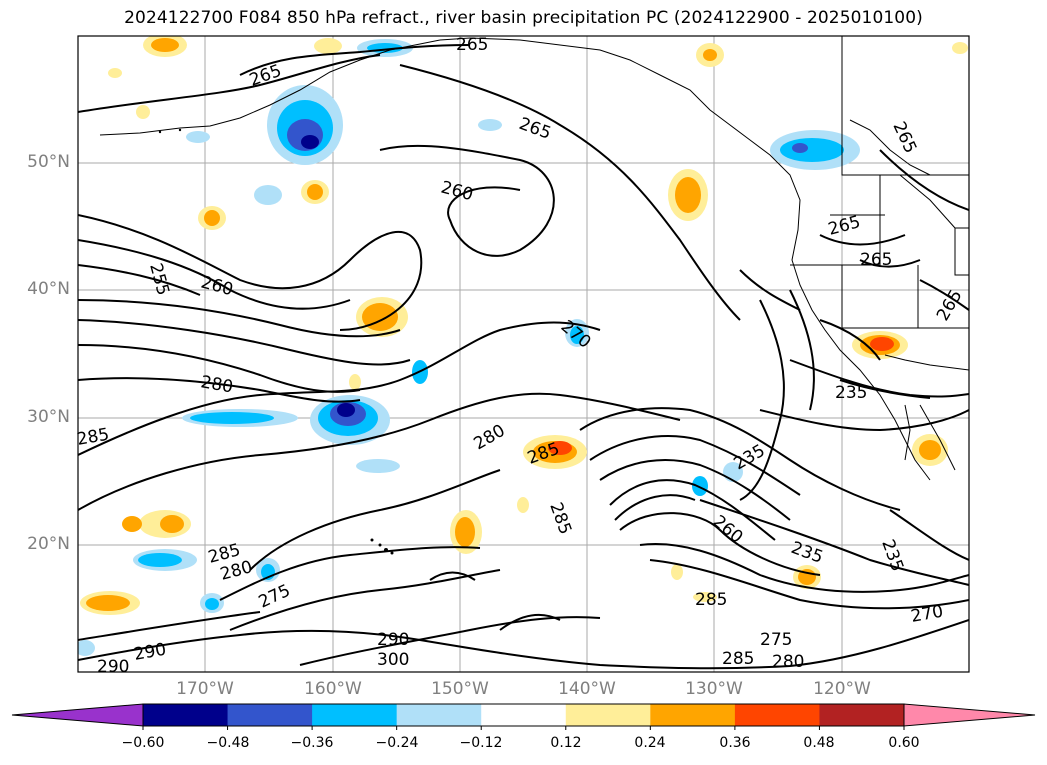 This screenshot has width=1047, height=765. Describe the element at coordinates (587, 689) in the screenshot. I see `lon-label-140w: 140°W` at that location.